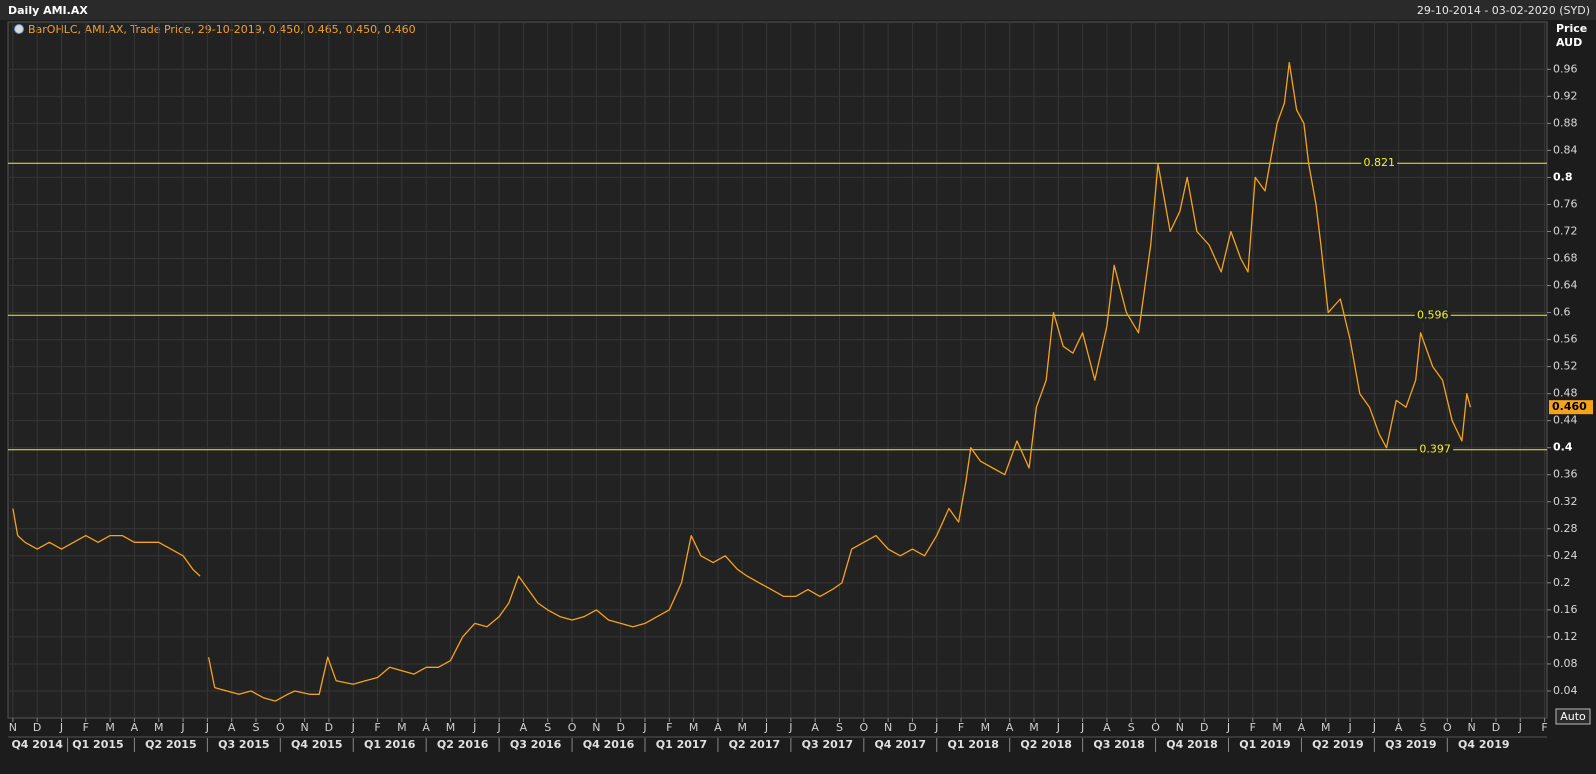 This screenshot has height=774, width=1596. What do you see at coordinates (97, 744) in the screenshot?
I see `quarter-label: Q1 2015` at bounding box center [97, 744].